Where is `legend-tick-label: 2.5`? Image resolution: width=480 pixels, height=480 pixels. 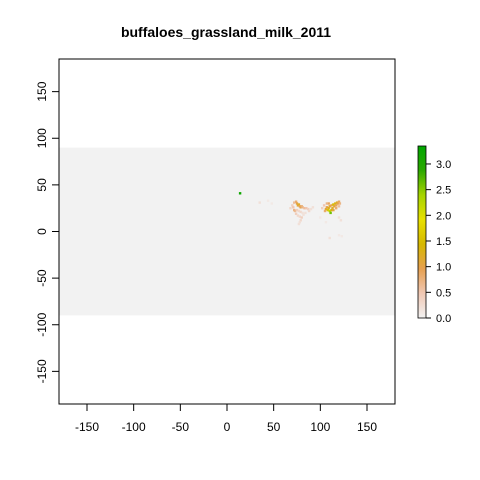
legend-tick-label: 2.5 is located at coordinates (443, 191).